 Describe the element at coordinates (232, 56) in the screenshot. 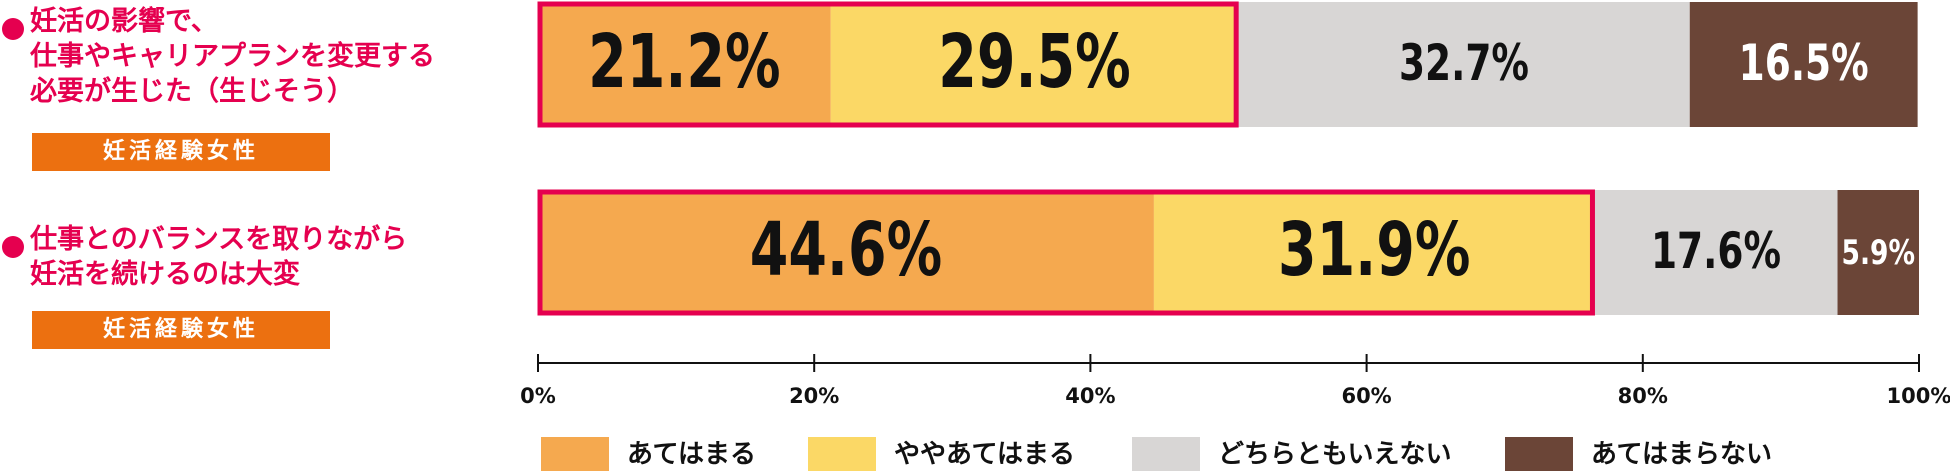

I see `category-label: 妊活の影響で、 仕事やキャリアプランを変更する 必要が生じた（生じそう）` at that location.